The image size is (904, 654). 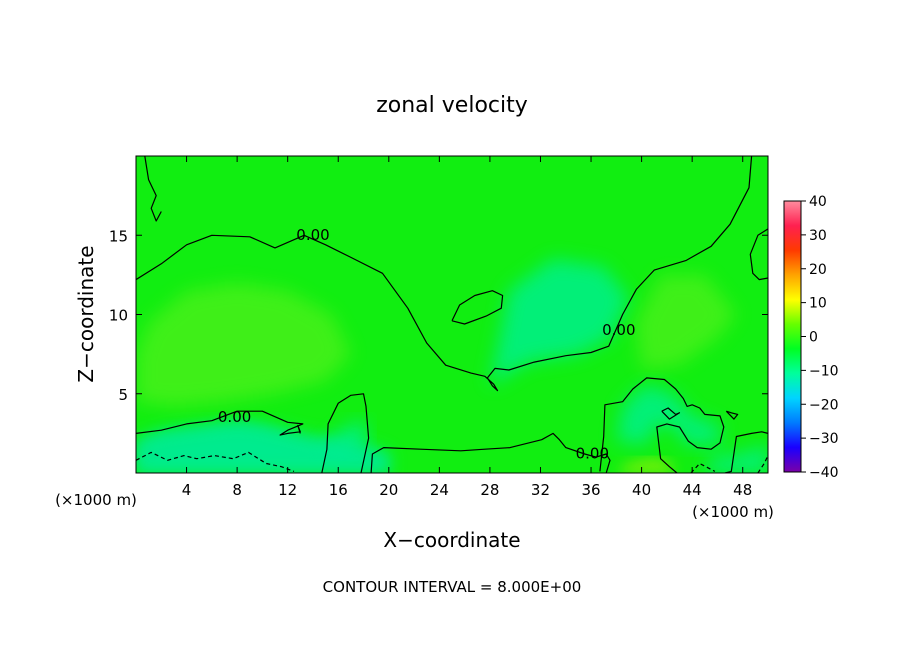 I want to click on colorbar-tick-label-4: 0, so click(x=813, y=338).